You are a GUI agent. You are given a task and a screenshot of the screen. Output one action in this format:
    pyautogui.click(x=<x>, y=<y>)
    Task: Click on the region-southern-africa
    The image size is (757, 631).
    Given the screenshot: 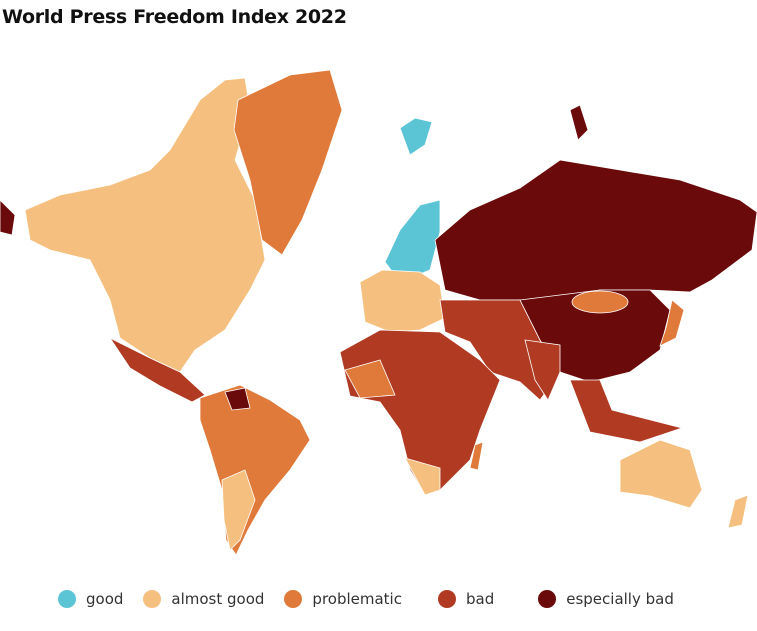 What is the action you would take?
    pyautogui.click(x=422, y=476)
    